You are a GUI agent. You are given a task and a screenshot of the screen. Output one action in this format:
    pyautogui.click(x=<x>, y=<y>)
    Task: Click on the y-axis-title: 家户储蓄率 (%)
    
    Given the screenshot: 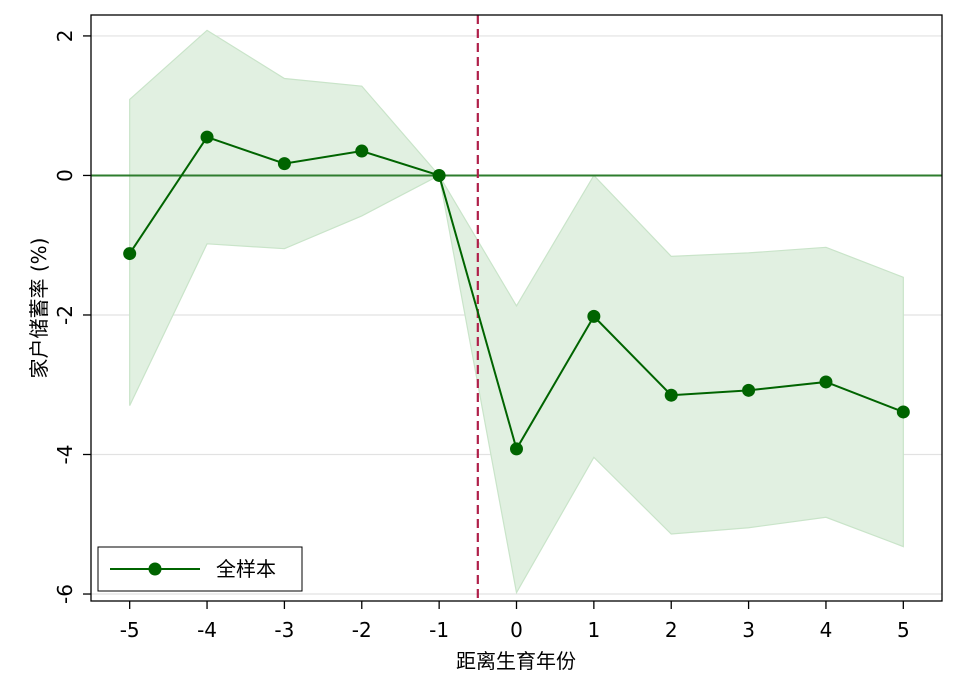 What is the action you would take?
    pyautogui.click(x=39, y=308)
    